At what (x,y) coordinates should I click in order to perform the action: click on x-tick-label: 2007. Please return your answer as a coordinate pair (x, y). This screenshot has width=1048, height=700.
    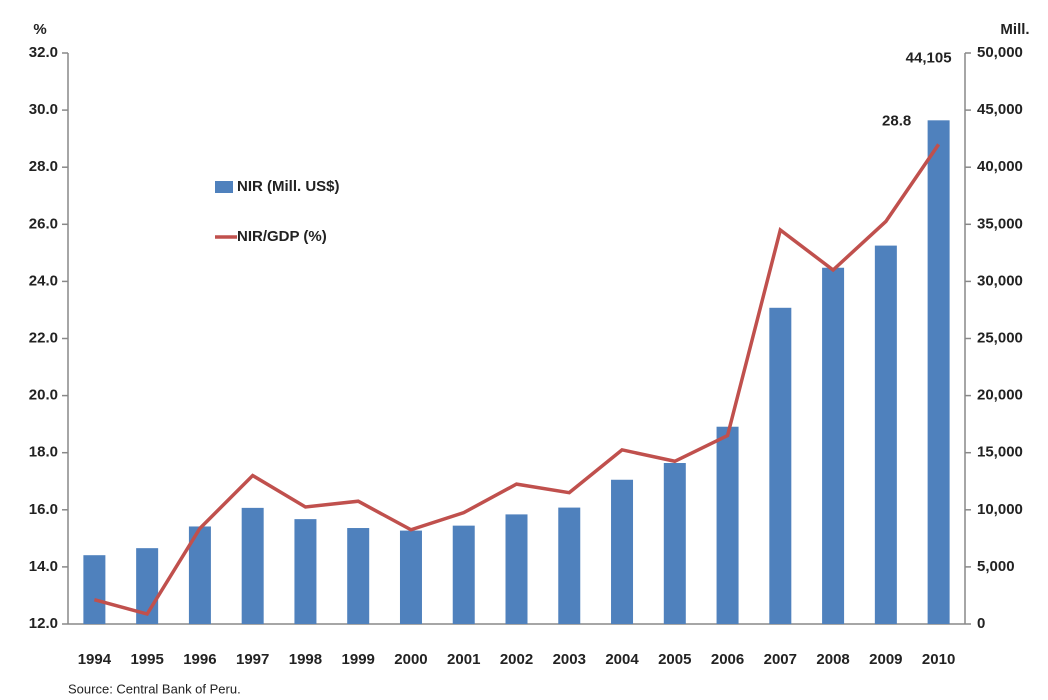
    Looking at the image, I should click on (780, 659).